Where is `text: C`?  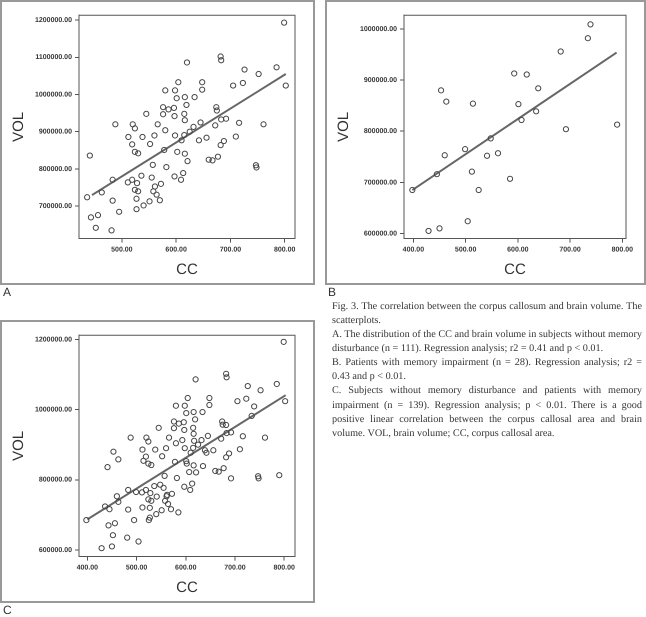
text: C is located at coordinates (7, 610).